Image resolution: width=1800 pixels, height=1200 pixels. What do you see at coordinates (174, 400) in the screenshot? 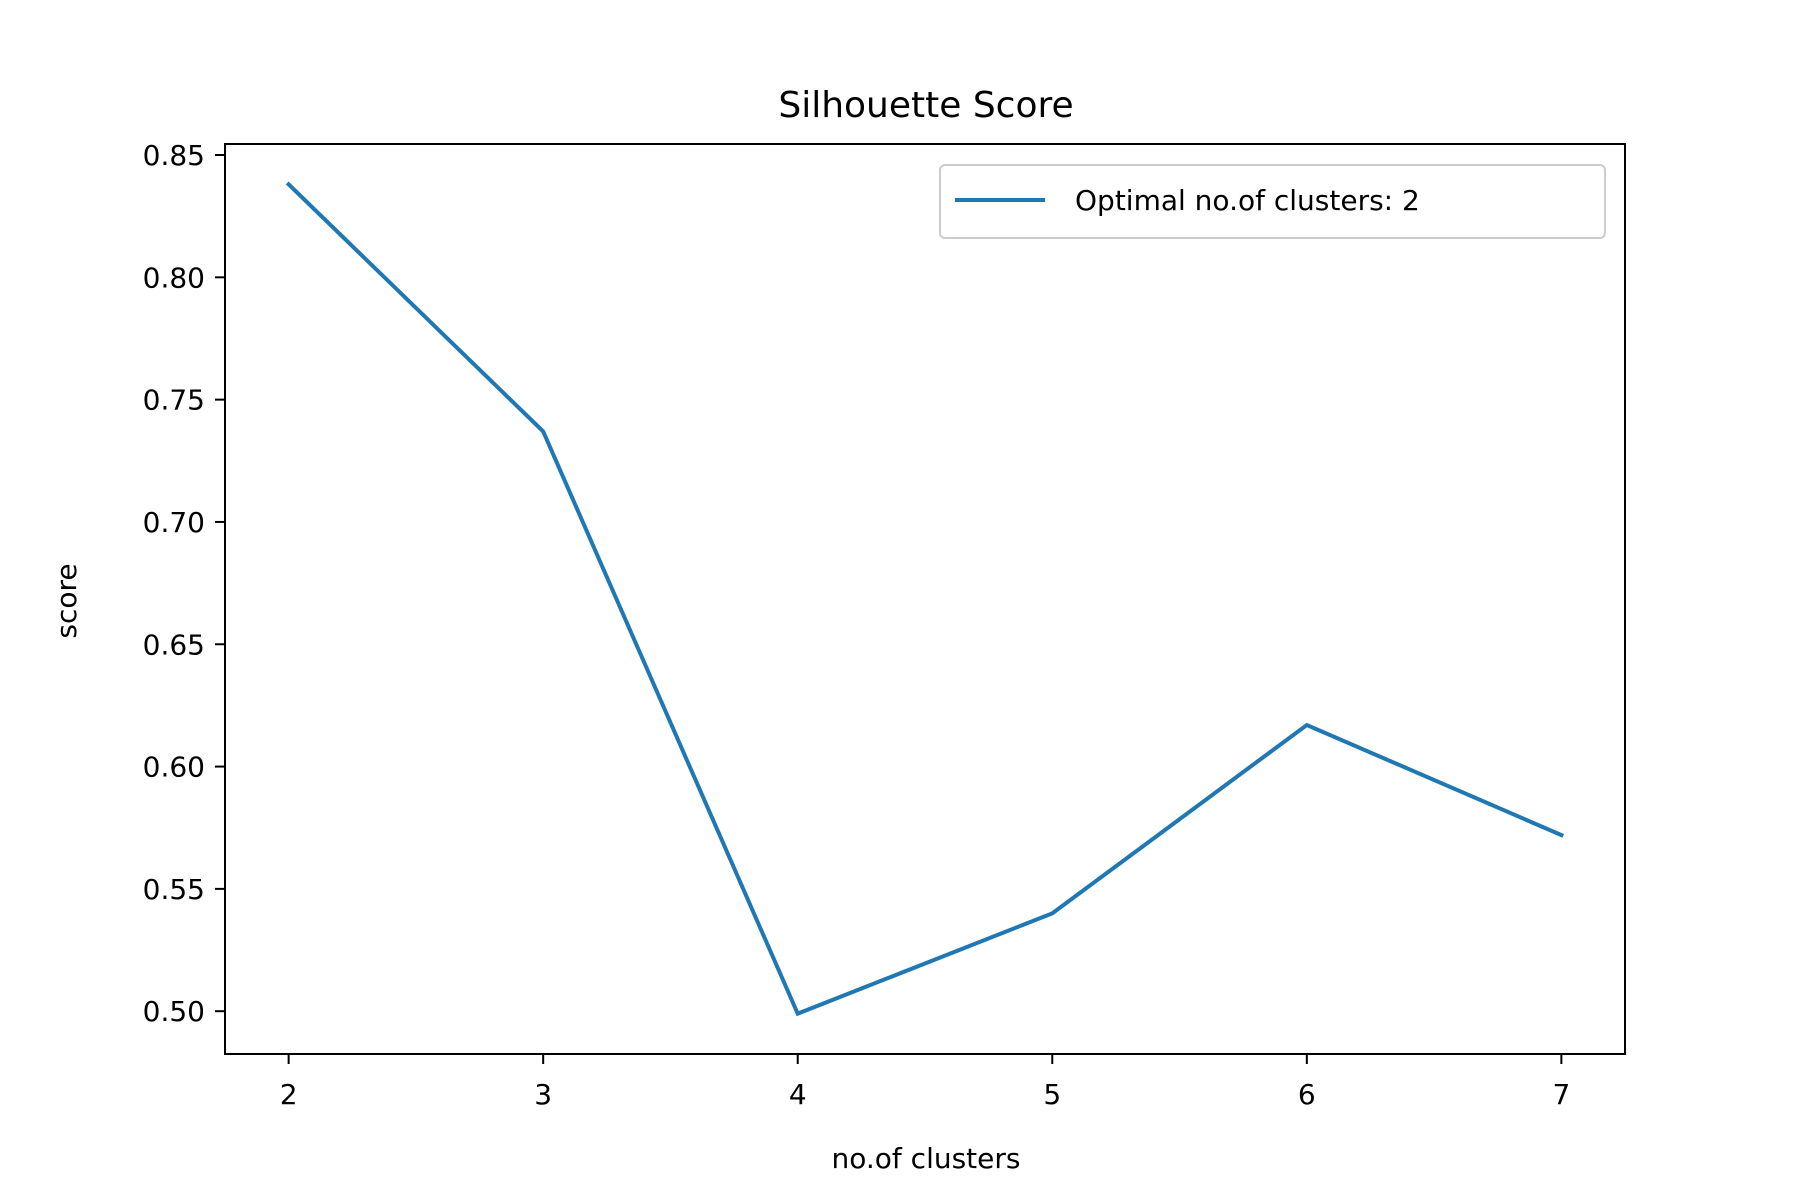
I see `y-tick-label: 0.75` at bounding box center [174, 400].